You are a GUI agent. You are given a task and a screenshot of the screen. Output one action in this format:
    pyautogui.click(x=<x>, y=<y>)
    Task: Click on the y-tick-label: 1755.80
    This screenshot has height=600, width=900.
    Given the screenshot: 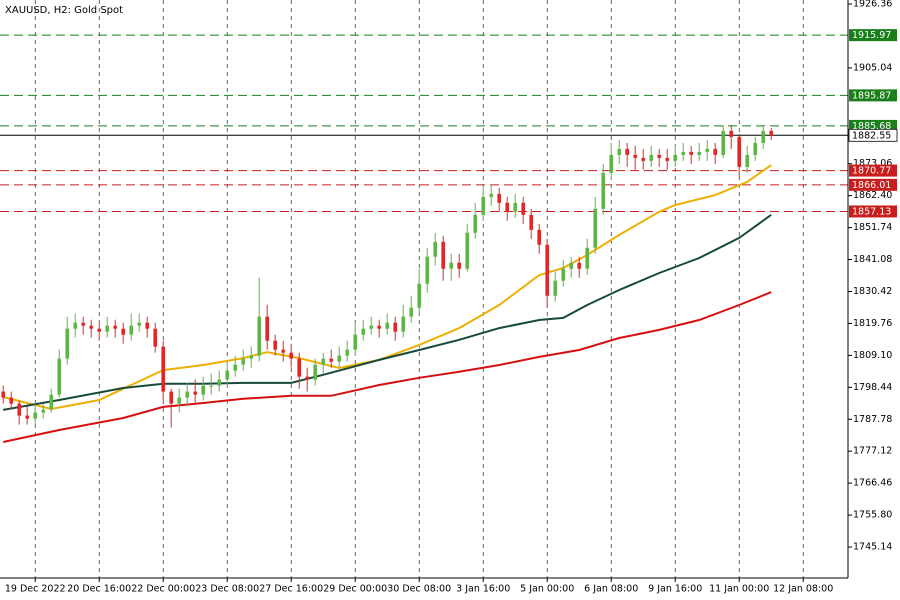 What is the action you would take?
    pyautogui.click(x=872, y=515)
    